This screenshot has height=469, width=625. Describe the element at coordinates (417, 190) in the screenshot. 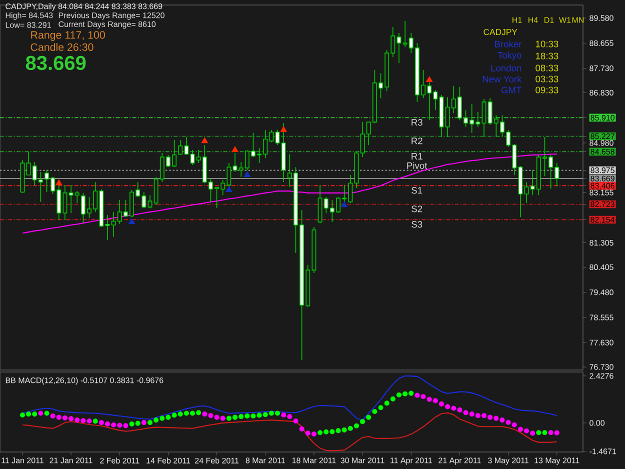

I see `ref-line-label: S1` at that location.